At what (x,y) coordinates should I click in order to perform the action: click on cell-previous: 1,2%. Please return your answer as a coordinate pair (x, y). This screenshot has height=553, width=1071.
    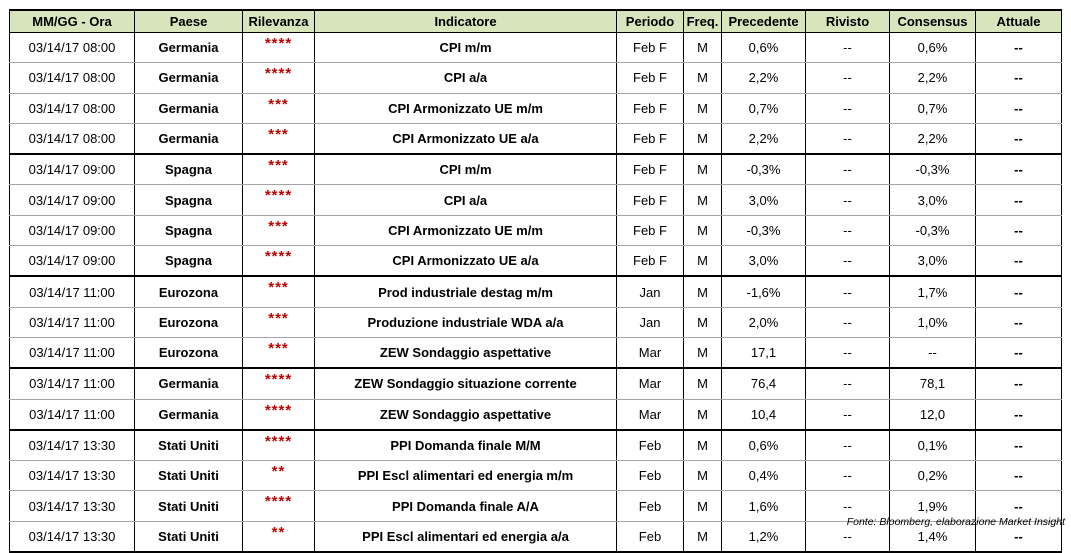
    Looking at the image, I should click on (763, 537).